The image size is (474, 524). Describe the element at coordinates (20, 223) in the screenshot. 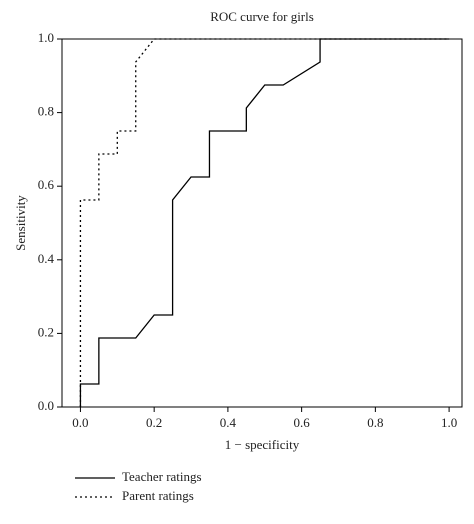

I see `y-axis-label: Sensitivity` at that location.